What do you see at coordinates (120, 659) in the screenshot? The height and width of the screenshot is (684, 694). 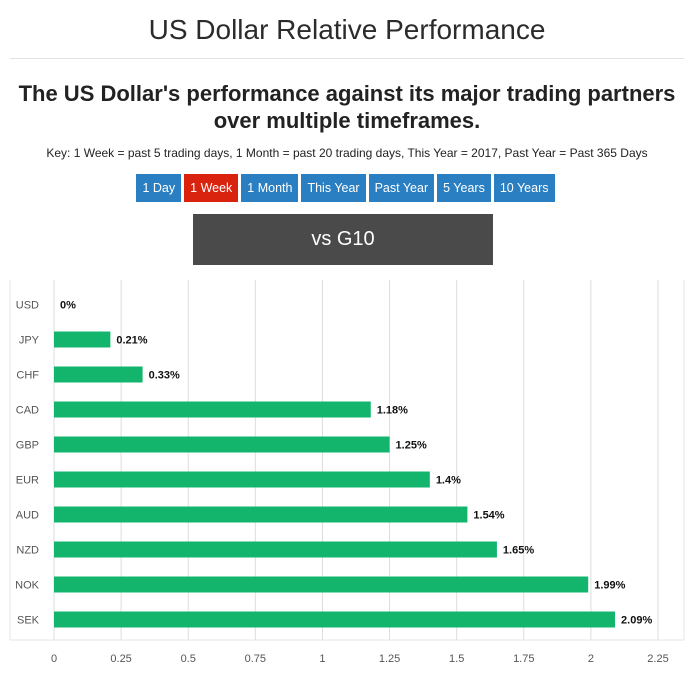 I see `x-tick-label: 0.25` at bounding box center [120, 659].